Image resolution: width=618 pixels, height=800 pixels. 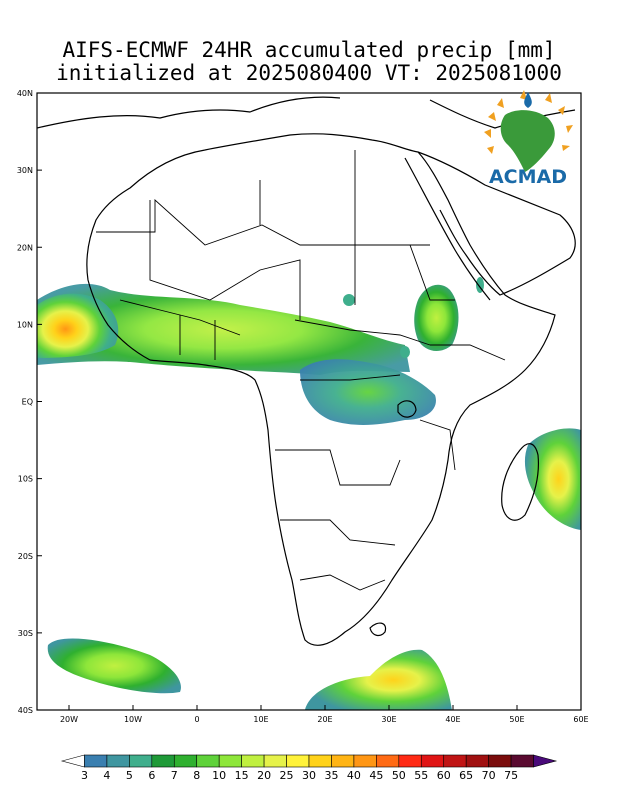 What do you see at coordinates (69, 719) in the screenshot?
I see `lon-tick-label: 20W` at bounding box center [69, 719].